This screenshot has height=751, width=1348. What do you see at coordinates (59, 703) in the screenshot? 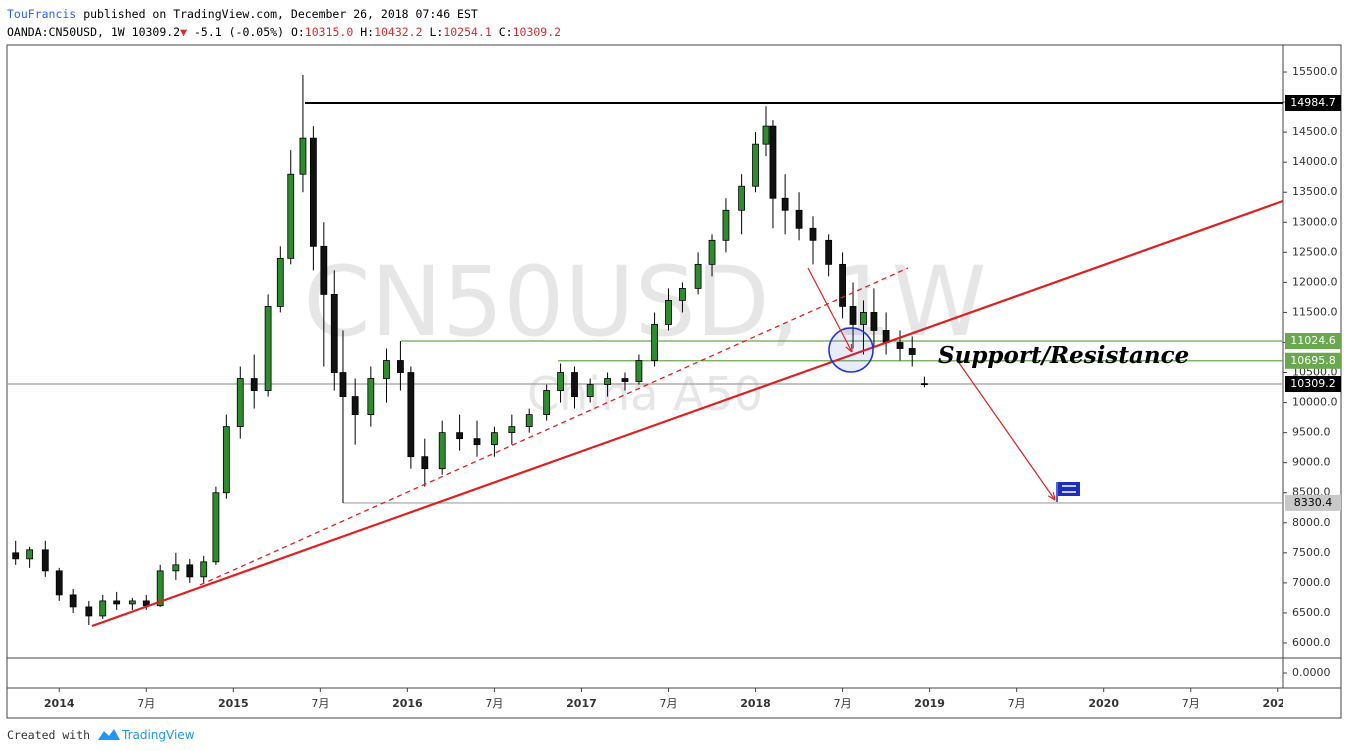
I see `x-tick-label: 2014` at bounding box center [59, 703].